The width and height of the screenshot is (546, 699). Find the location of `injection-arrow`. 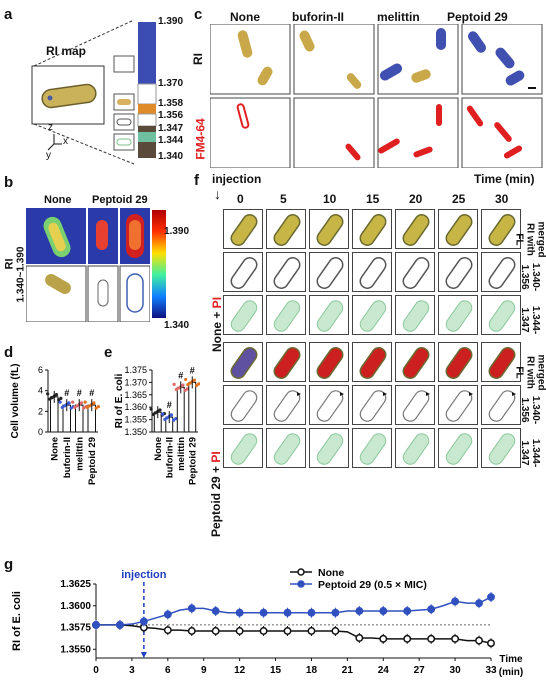

injection-arrow is located at coordinates (143, 655).